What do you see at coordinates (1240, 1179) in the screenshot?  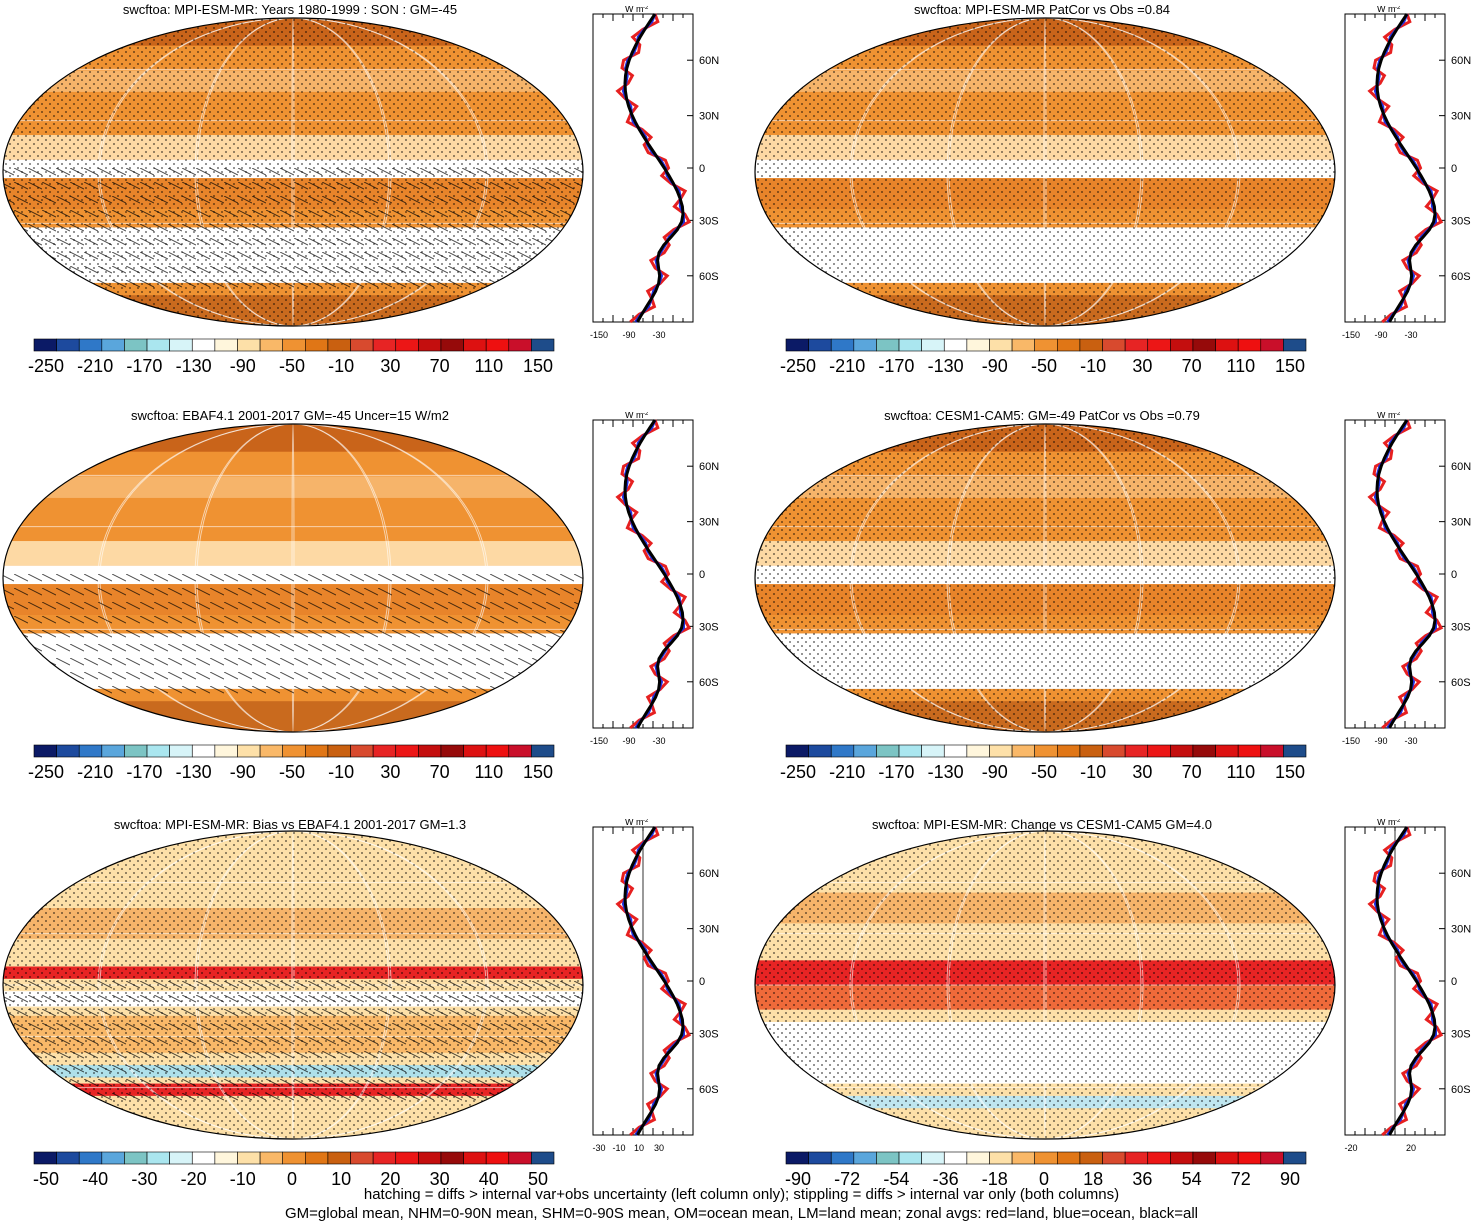 I see `colorbar-label: 72` at bounding box center [1240, 1179].